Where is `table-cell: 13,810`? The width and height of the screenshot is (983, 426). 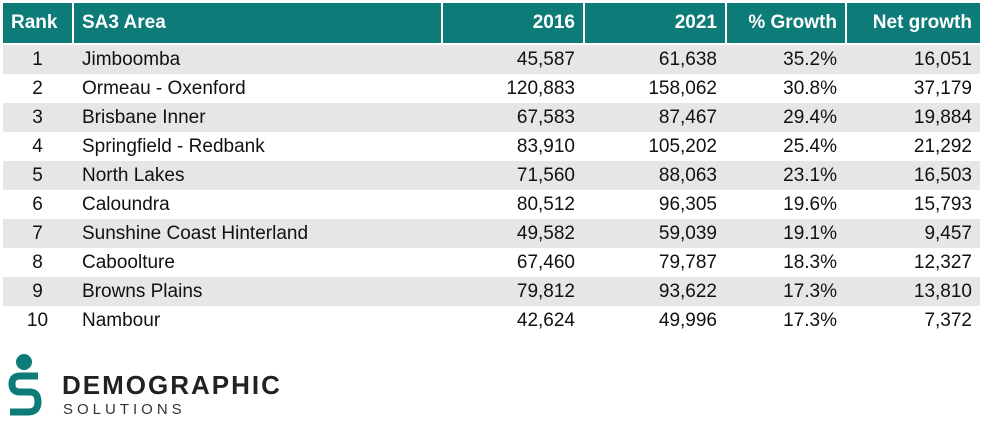 table-cell: 13,810 is located at coordinates (942, 291).